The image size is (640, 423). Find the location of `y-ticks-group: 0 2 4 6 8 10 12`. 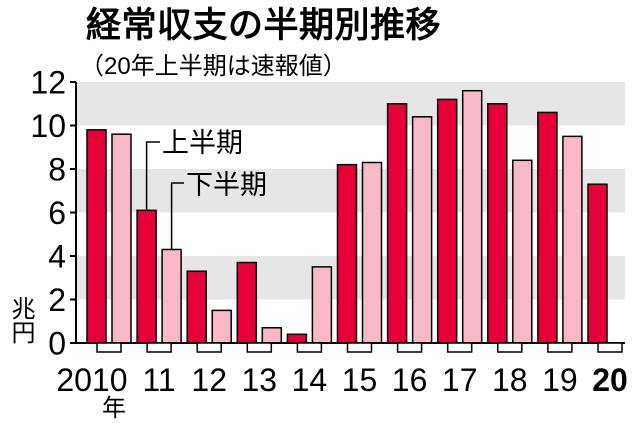

y-ticks-group: 0 2 4 6 8 10 12 is located at coordinates (53, 213).